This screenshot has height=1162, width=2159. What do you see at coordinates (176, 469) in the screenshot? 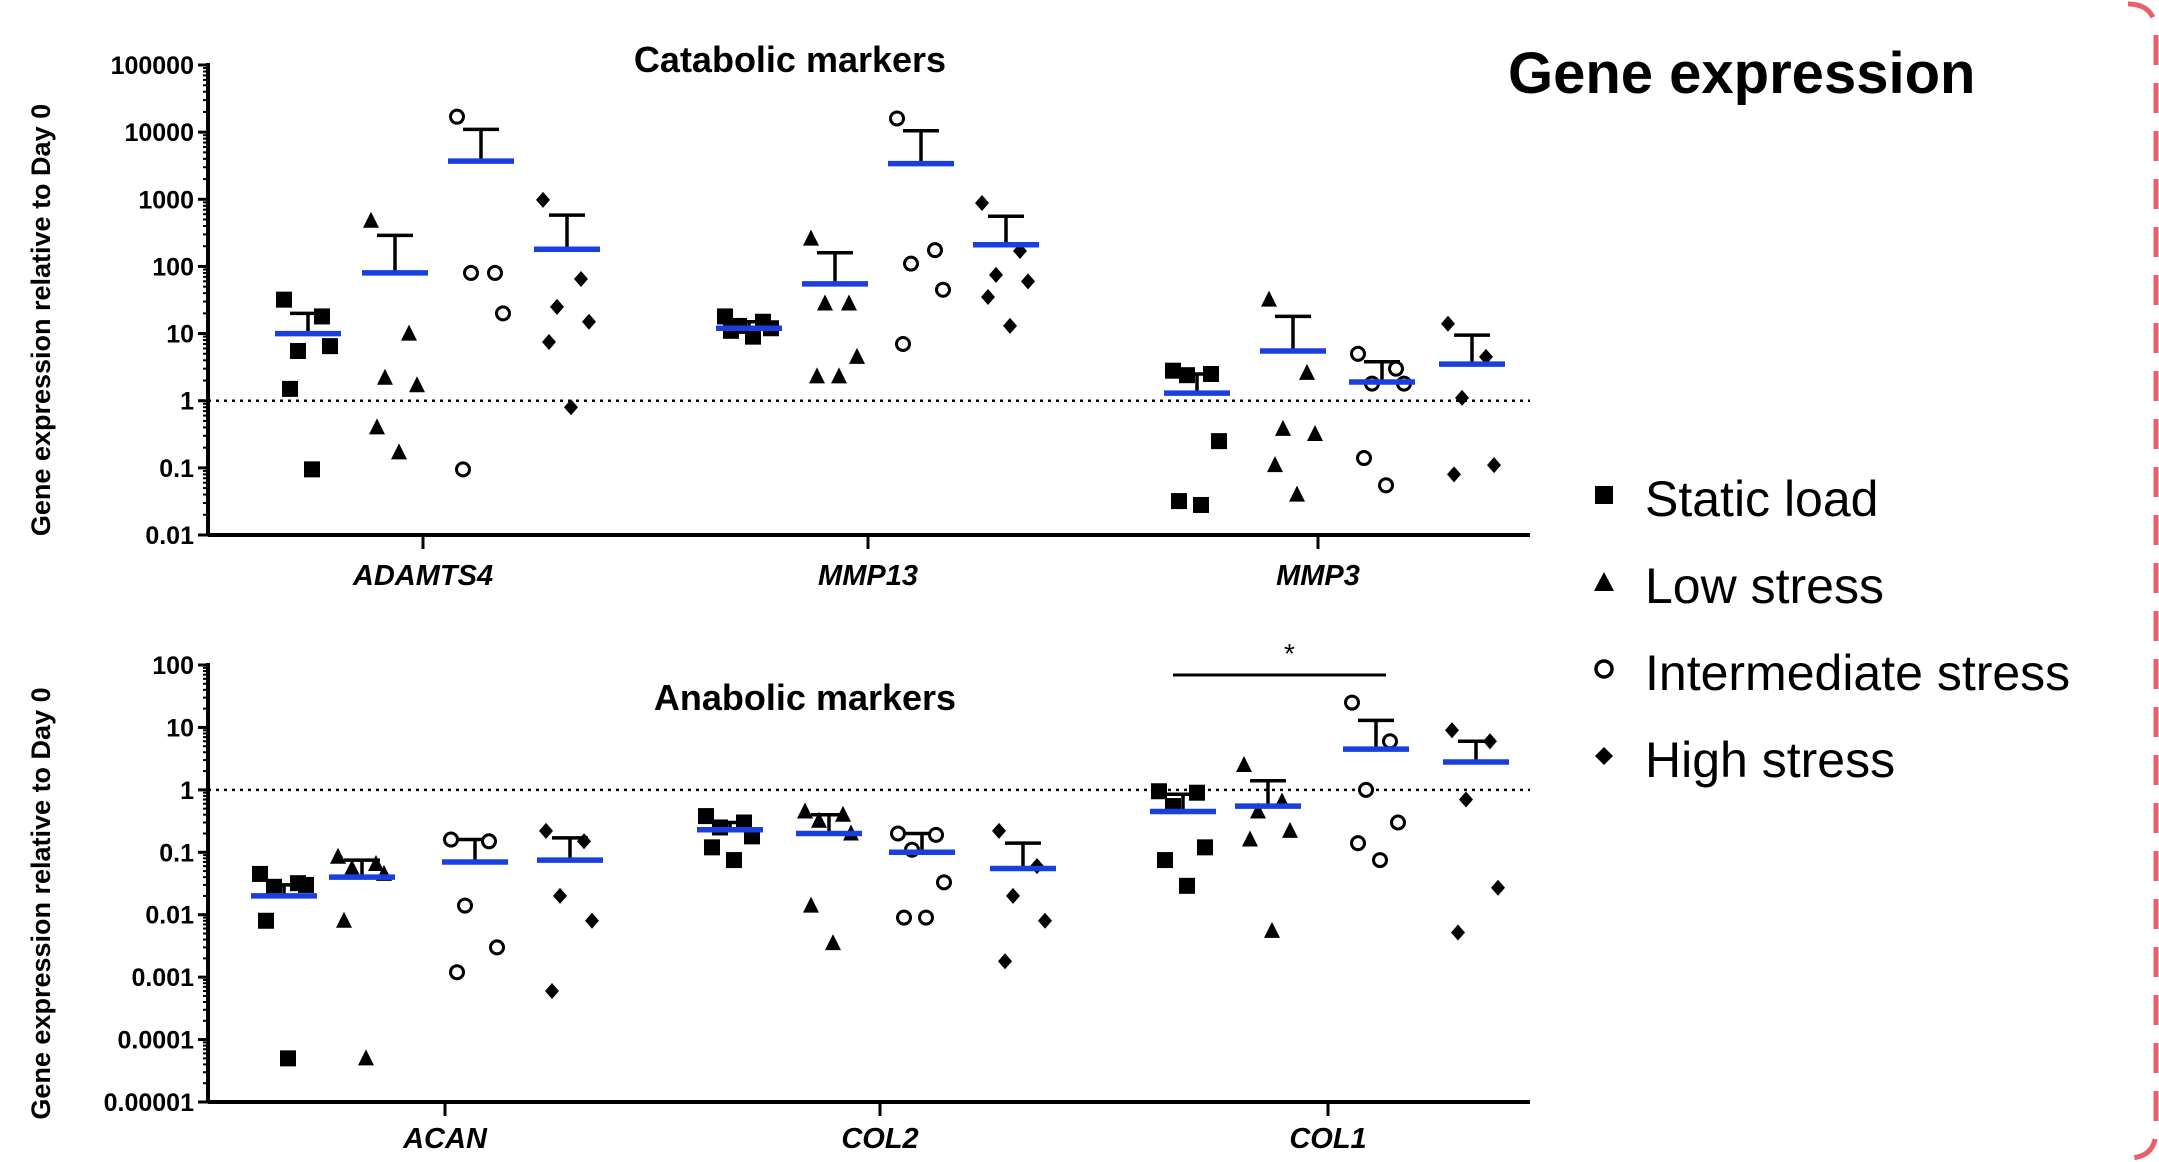
I see `y-tick-label: 0.1` at bounding box center [176, 469].